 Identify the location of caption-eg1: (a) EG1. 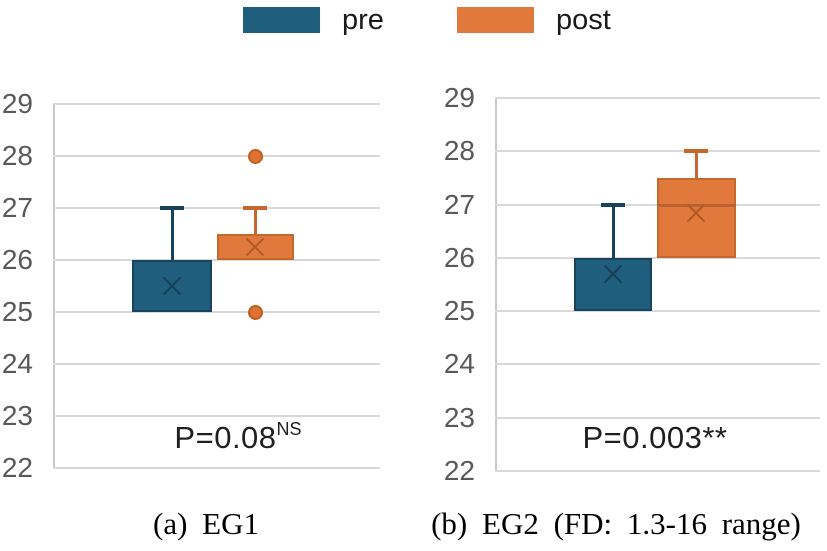
(206, 523).